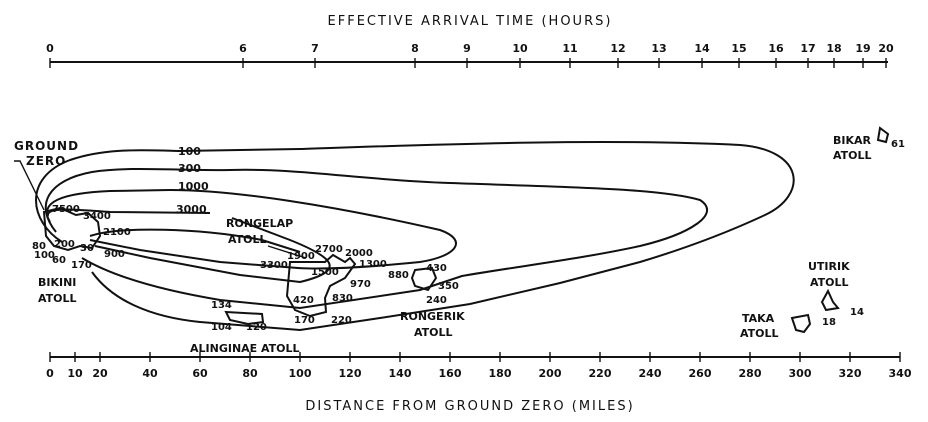  Describe the element at coordinates (400, 373) in the screenshot. I see `bottom-axis-tick-label: 140` at that location.